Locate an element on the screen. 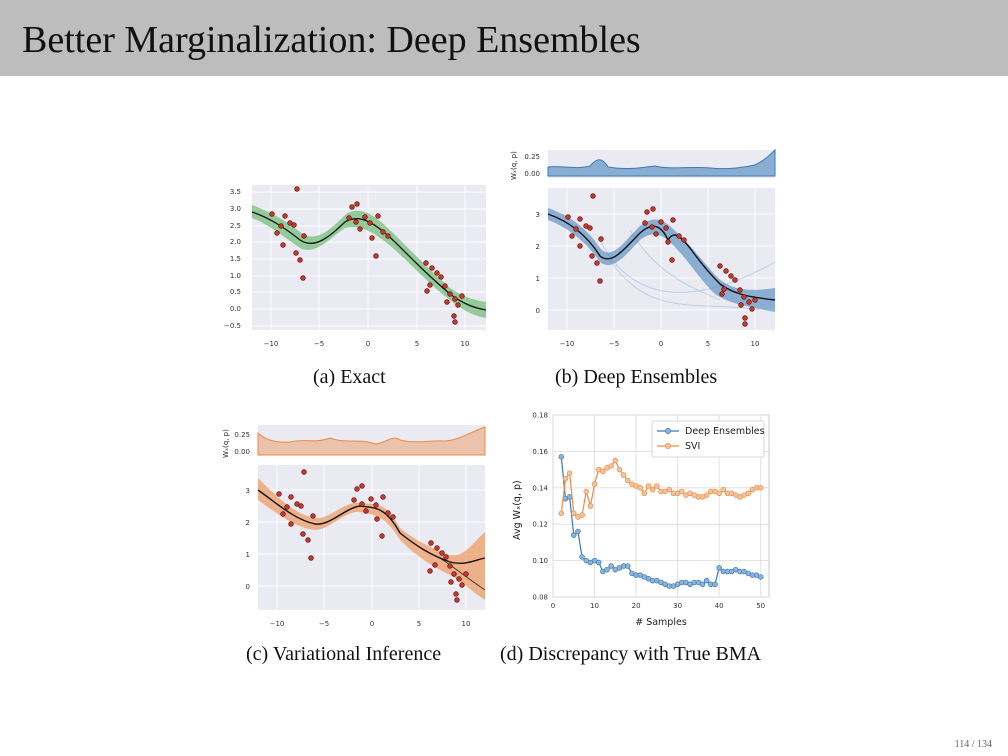  panel-c-top-ytick: 0.25 is located at coordinates (242, 435).